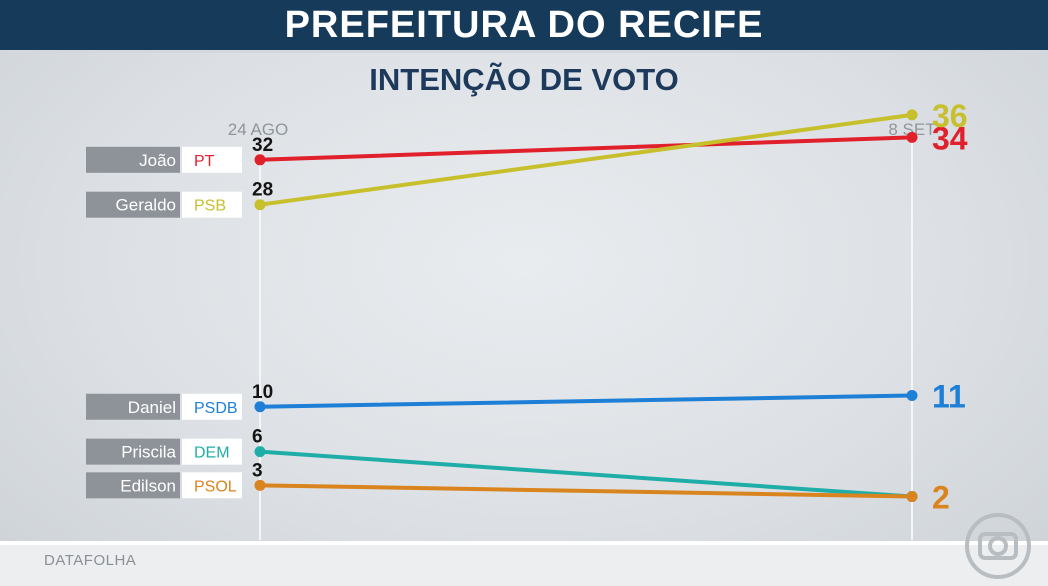 Image resolution: width=1048 pixels, height=586 pixels. I want to click on end-value-label: 34, so click(950, 138).